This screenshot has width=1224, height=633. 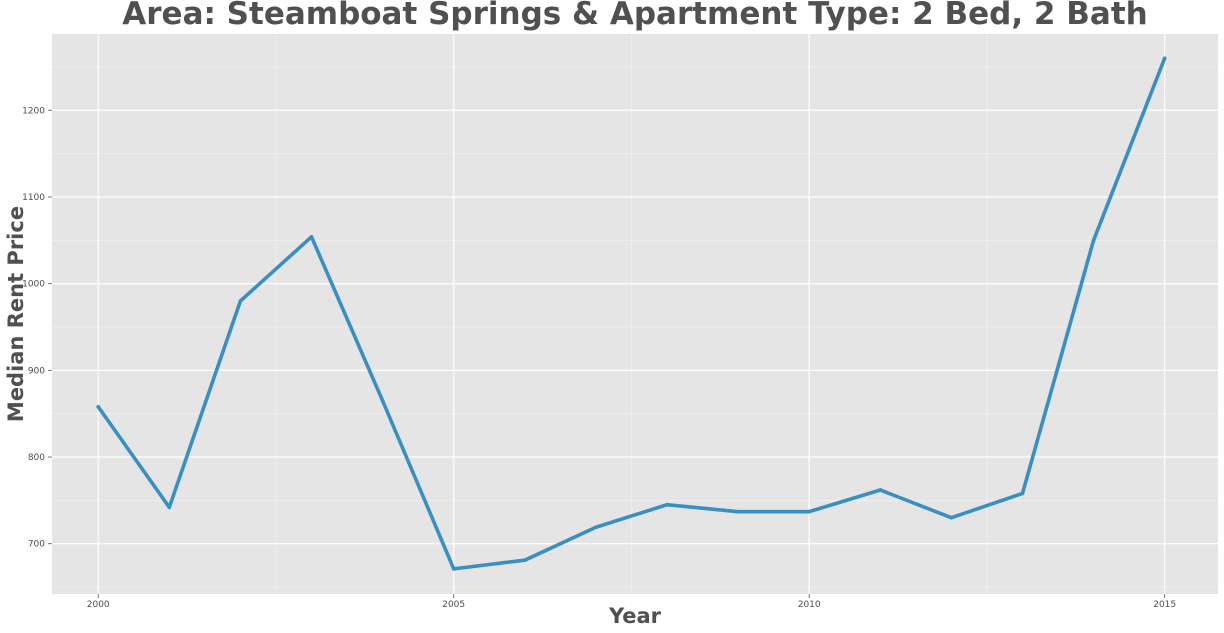 What do you see at coordinates (33, 198) in the screenshot?
I see `y-tick-label: 1100` at bounding box center [33, 198].